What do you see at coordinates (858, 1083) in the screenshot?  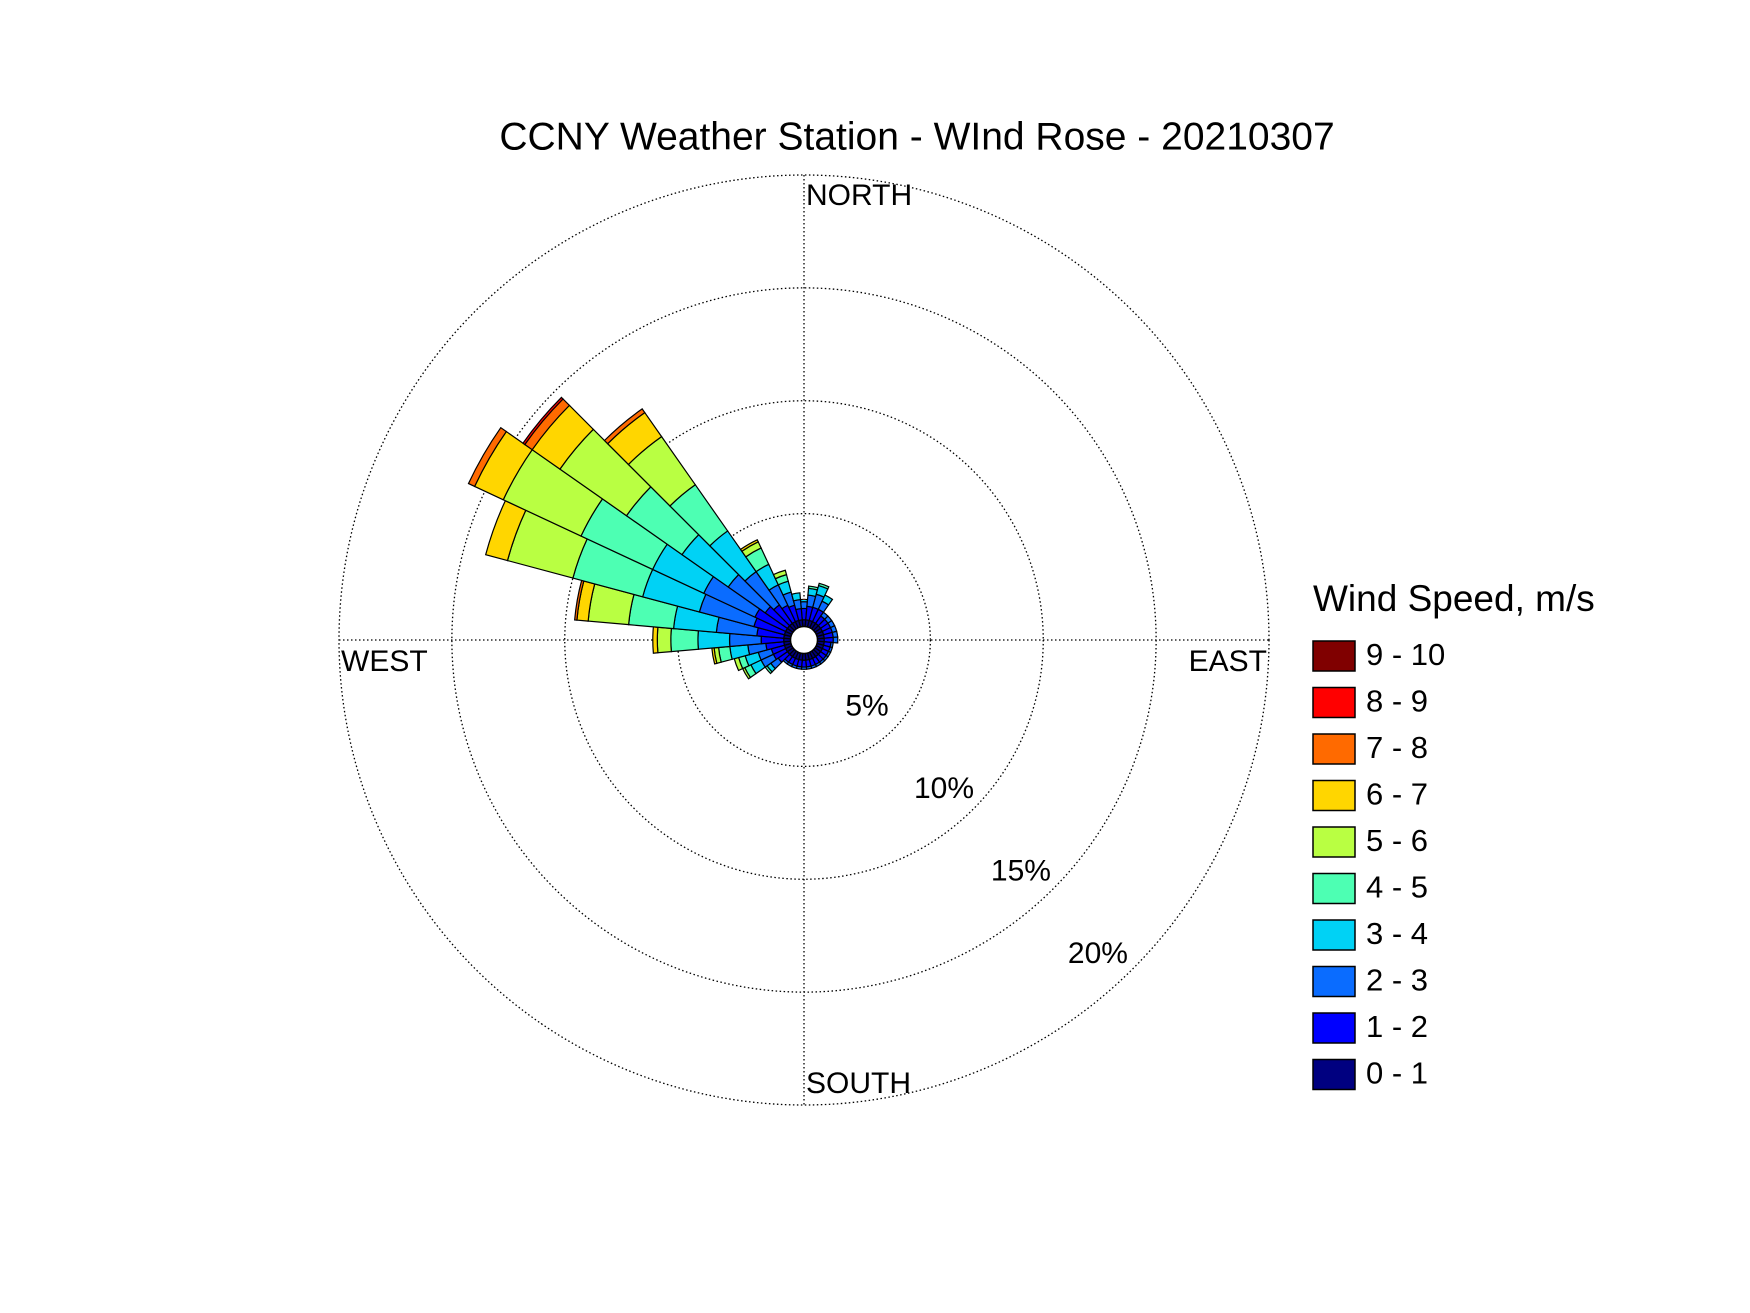 I see `direction-label: SOUTH` at bounding box center [858, 1083].